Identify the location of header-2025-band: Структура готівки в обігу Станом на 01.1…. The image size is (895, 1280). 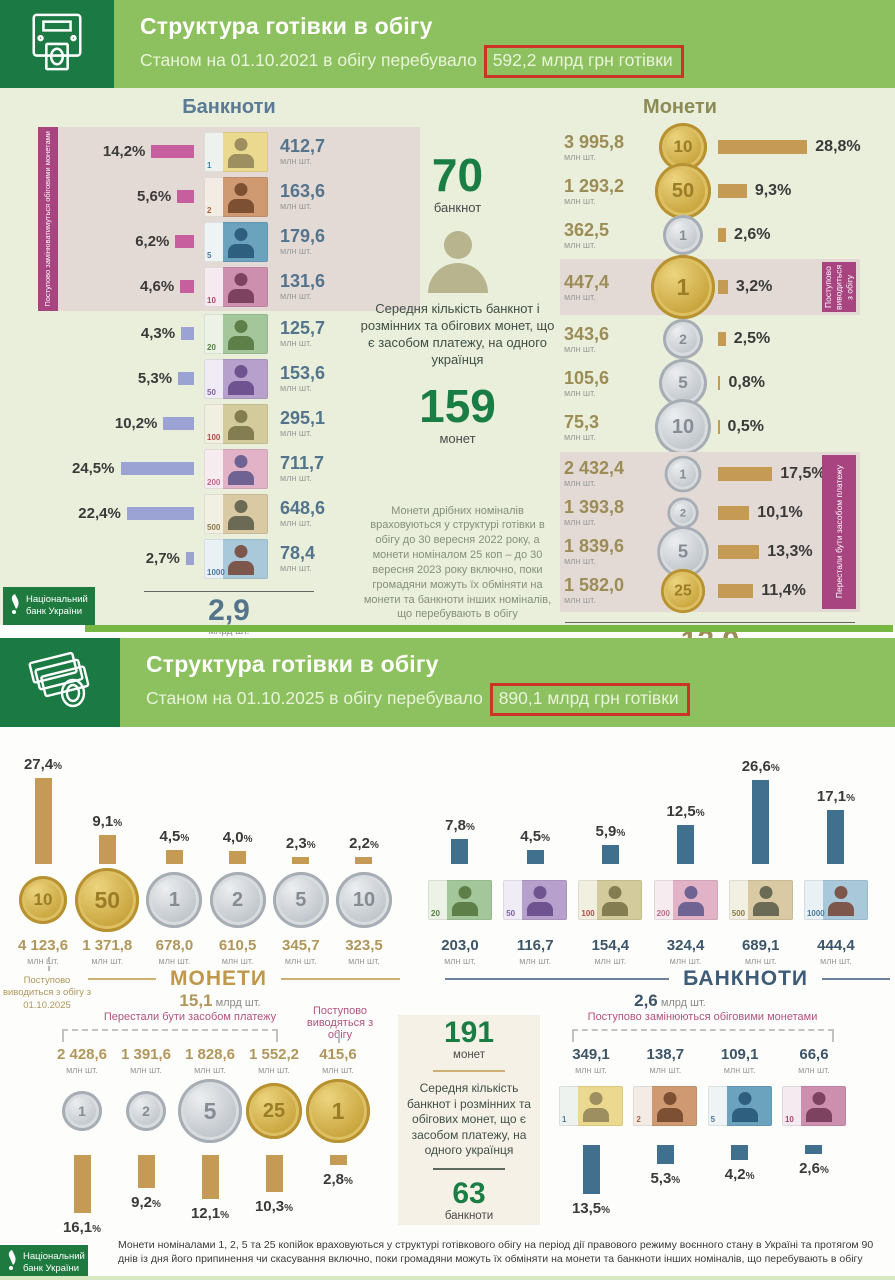
(507, 682).